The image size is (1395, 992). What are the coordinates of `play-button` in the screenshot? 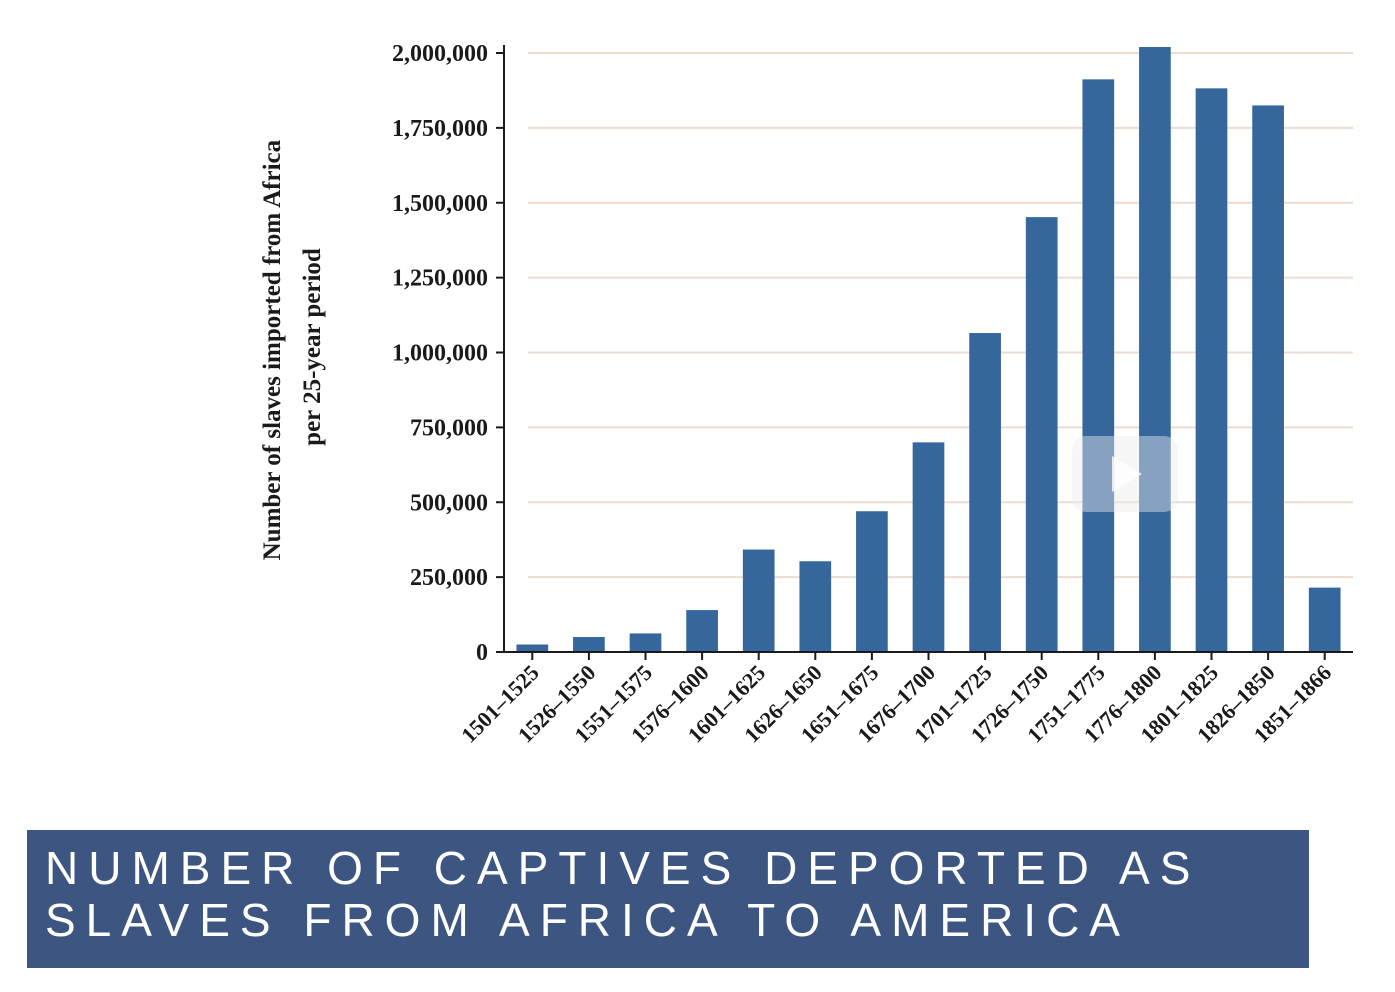 It's located at (1125, 474).